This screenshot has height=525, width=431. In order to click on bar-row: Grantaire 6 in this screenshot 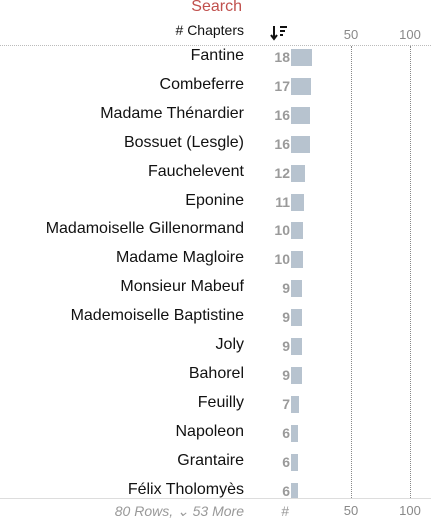, I will do `click(215, 464)`.